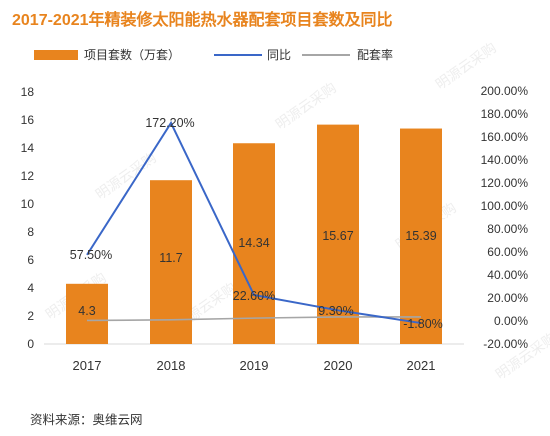 This screenshot has width=550, height=436. I want to click on y-right-tick-label: 80.00%, so click(507, 229).